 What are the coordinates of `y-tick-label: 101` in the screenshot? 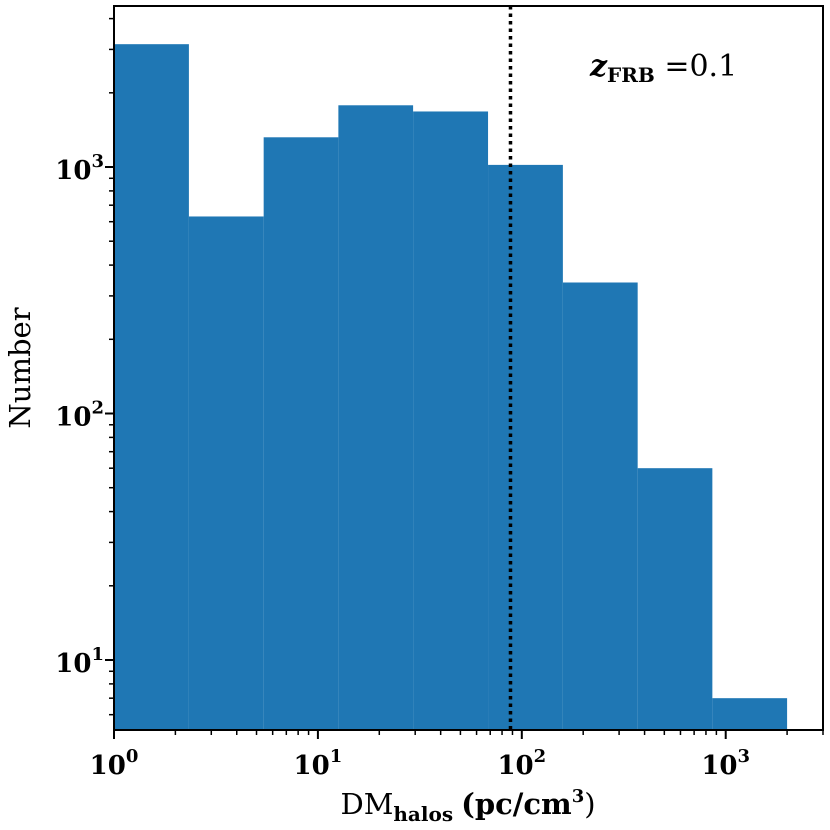 It's located at (79, 661).